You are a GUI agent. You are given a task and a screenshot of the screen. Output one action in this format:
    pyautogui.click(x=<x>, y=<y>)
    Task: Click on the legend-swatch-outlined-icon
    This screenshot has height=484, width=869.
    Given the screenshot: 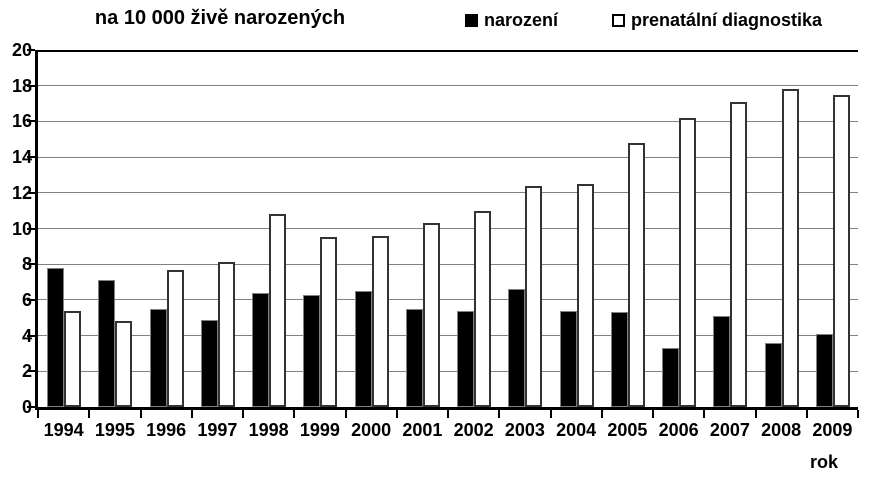 What is the action you would take?
    pyautogui.click(x=618, y=20)
    